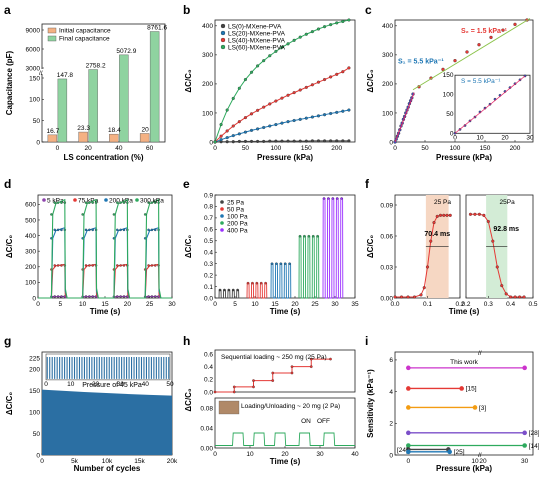 The width and height of the screenshot is (539, 480). Describe the element at coordinates (7, 184) in the screenshot. I see `panel-letter-d: d` at that location.